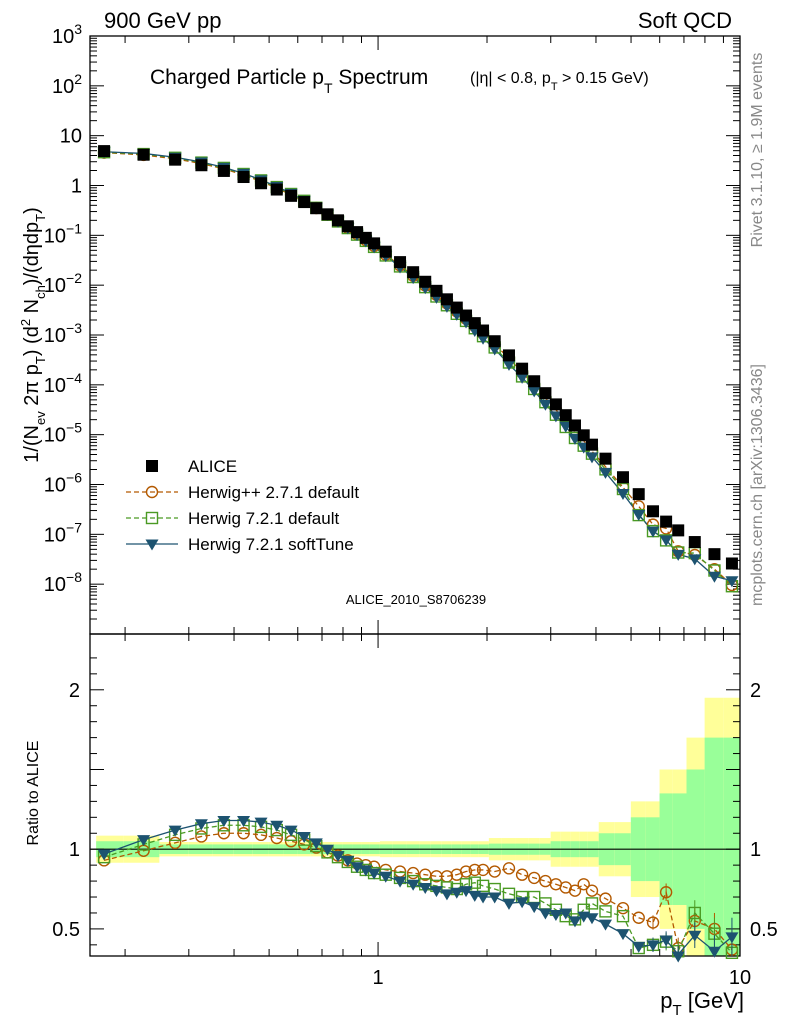  Describe the element at coordinates (554, 87) in the screenshot. I see `title-cut-sub: T` at that location.